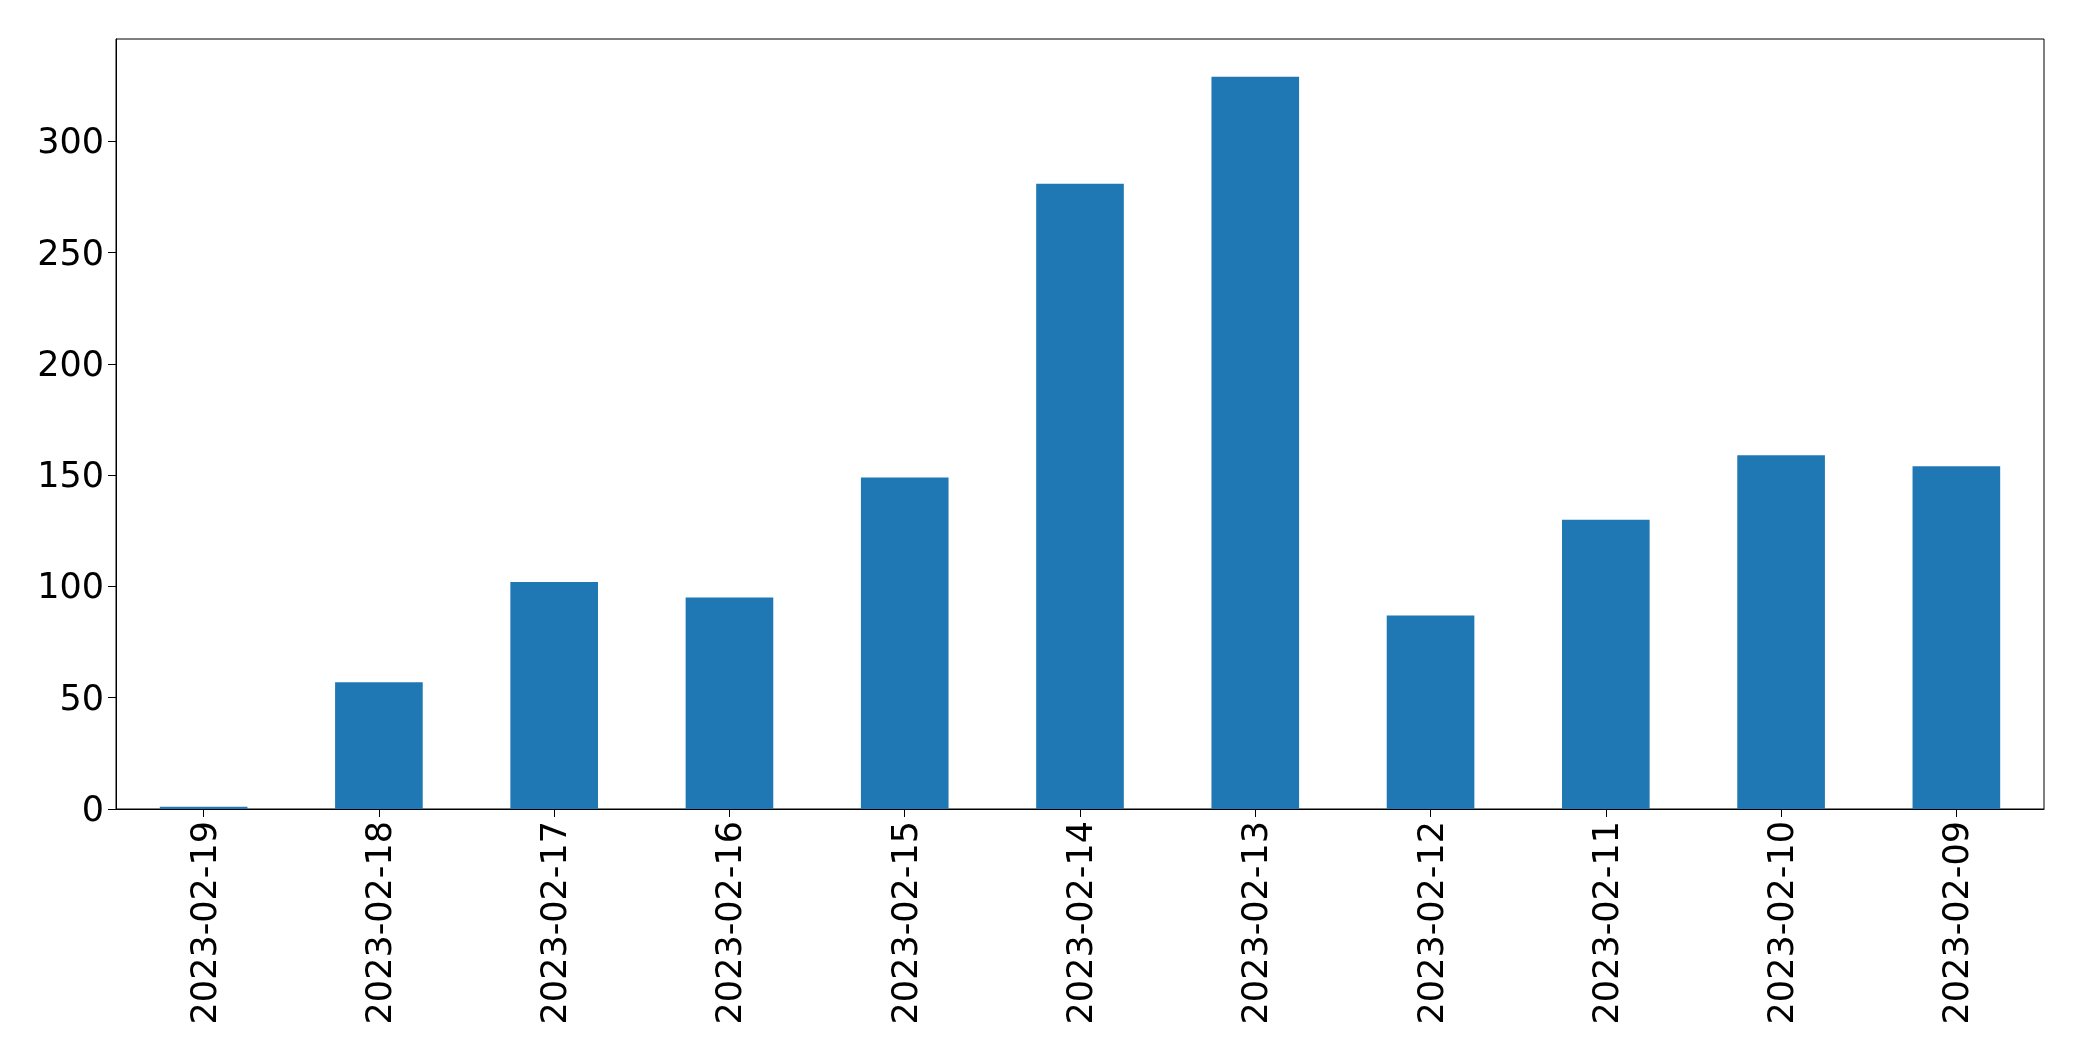 Image resolution: width=2093 pixels, height=1061 pixels. Describe the element at coordinates (554, 923) in the screenshot. I see `x-tick-label: 2023-02-17` at that location.